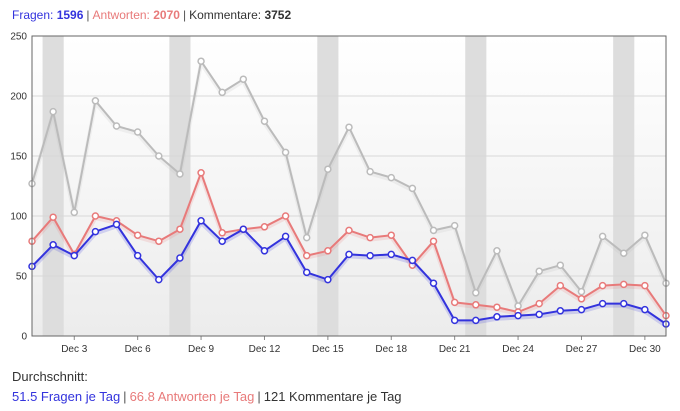 The width and height of the screenshot is (680, 411). Describe the element at coordinates (18, 157) in the screenshot. I see `y-tick-label: 150` at that location.